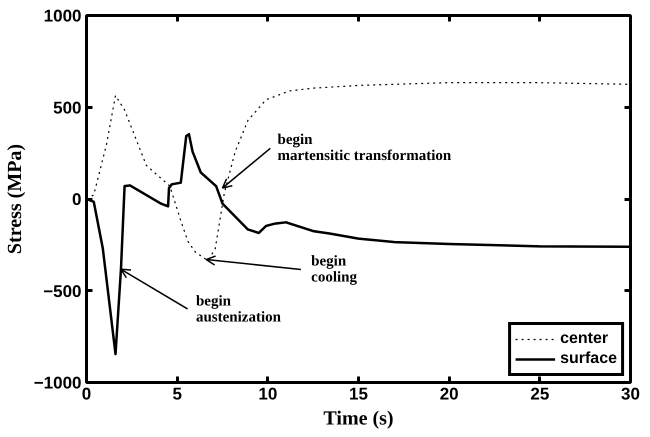 The image size is (650, 437). What do you see at coordinates (63, 16) in the screenshot?
I see `y-tick-label: 1000` at bounding box center [63, 16].